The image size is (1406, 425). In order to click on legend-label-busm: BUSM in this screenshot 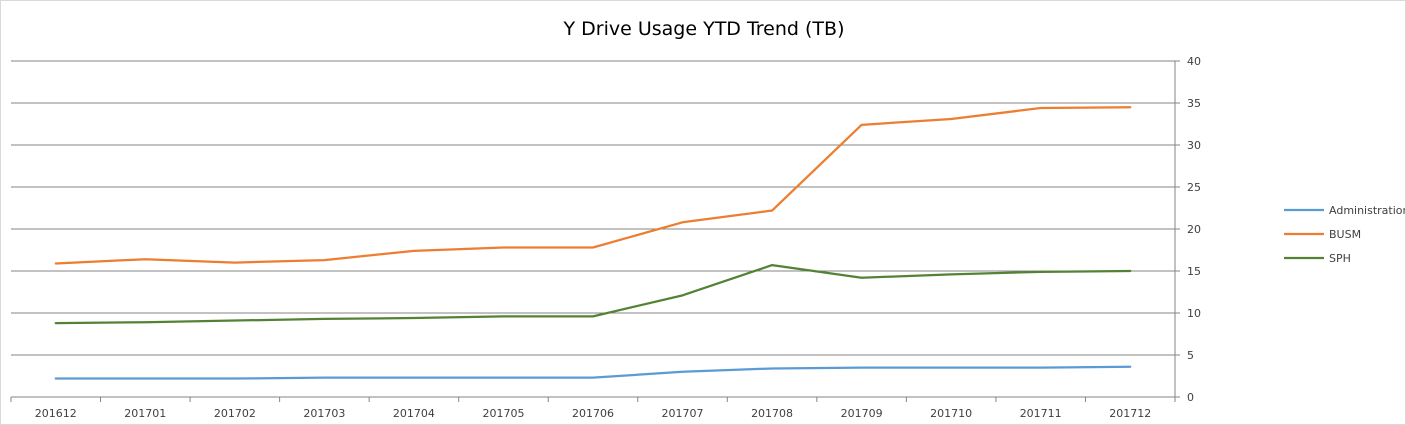, I will do `click(1345, 234)`.